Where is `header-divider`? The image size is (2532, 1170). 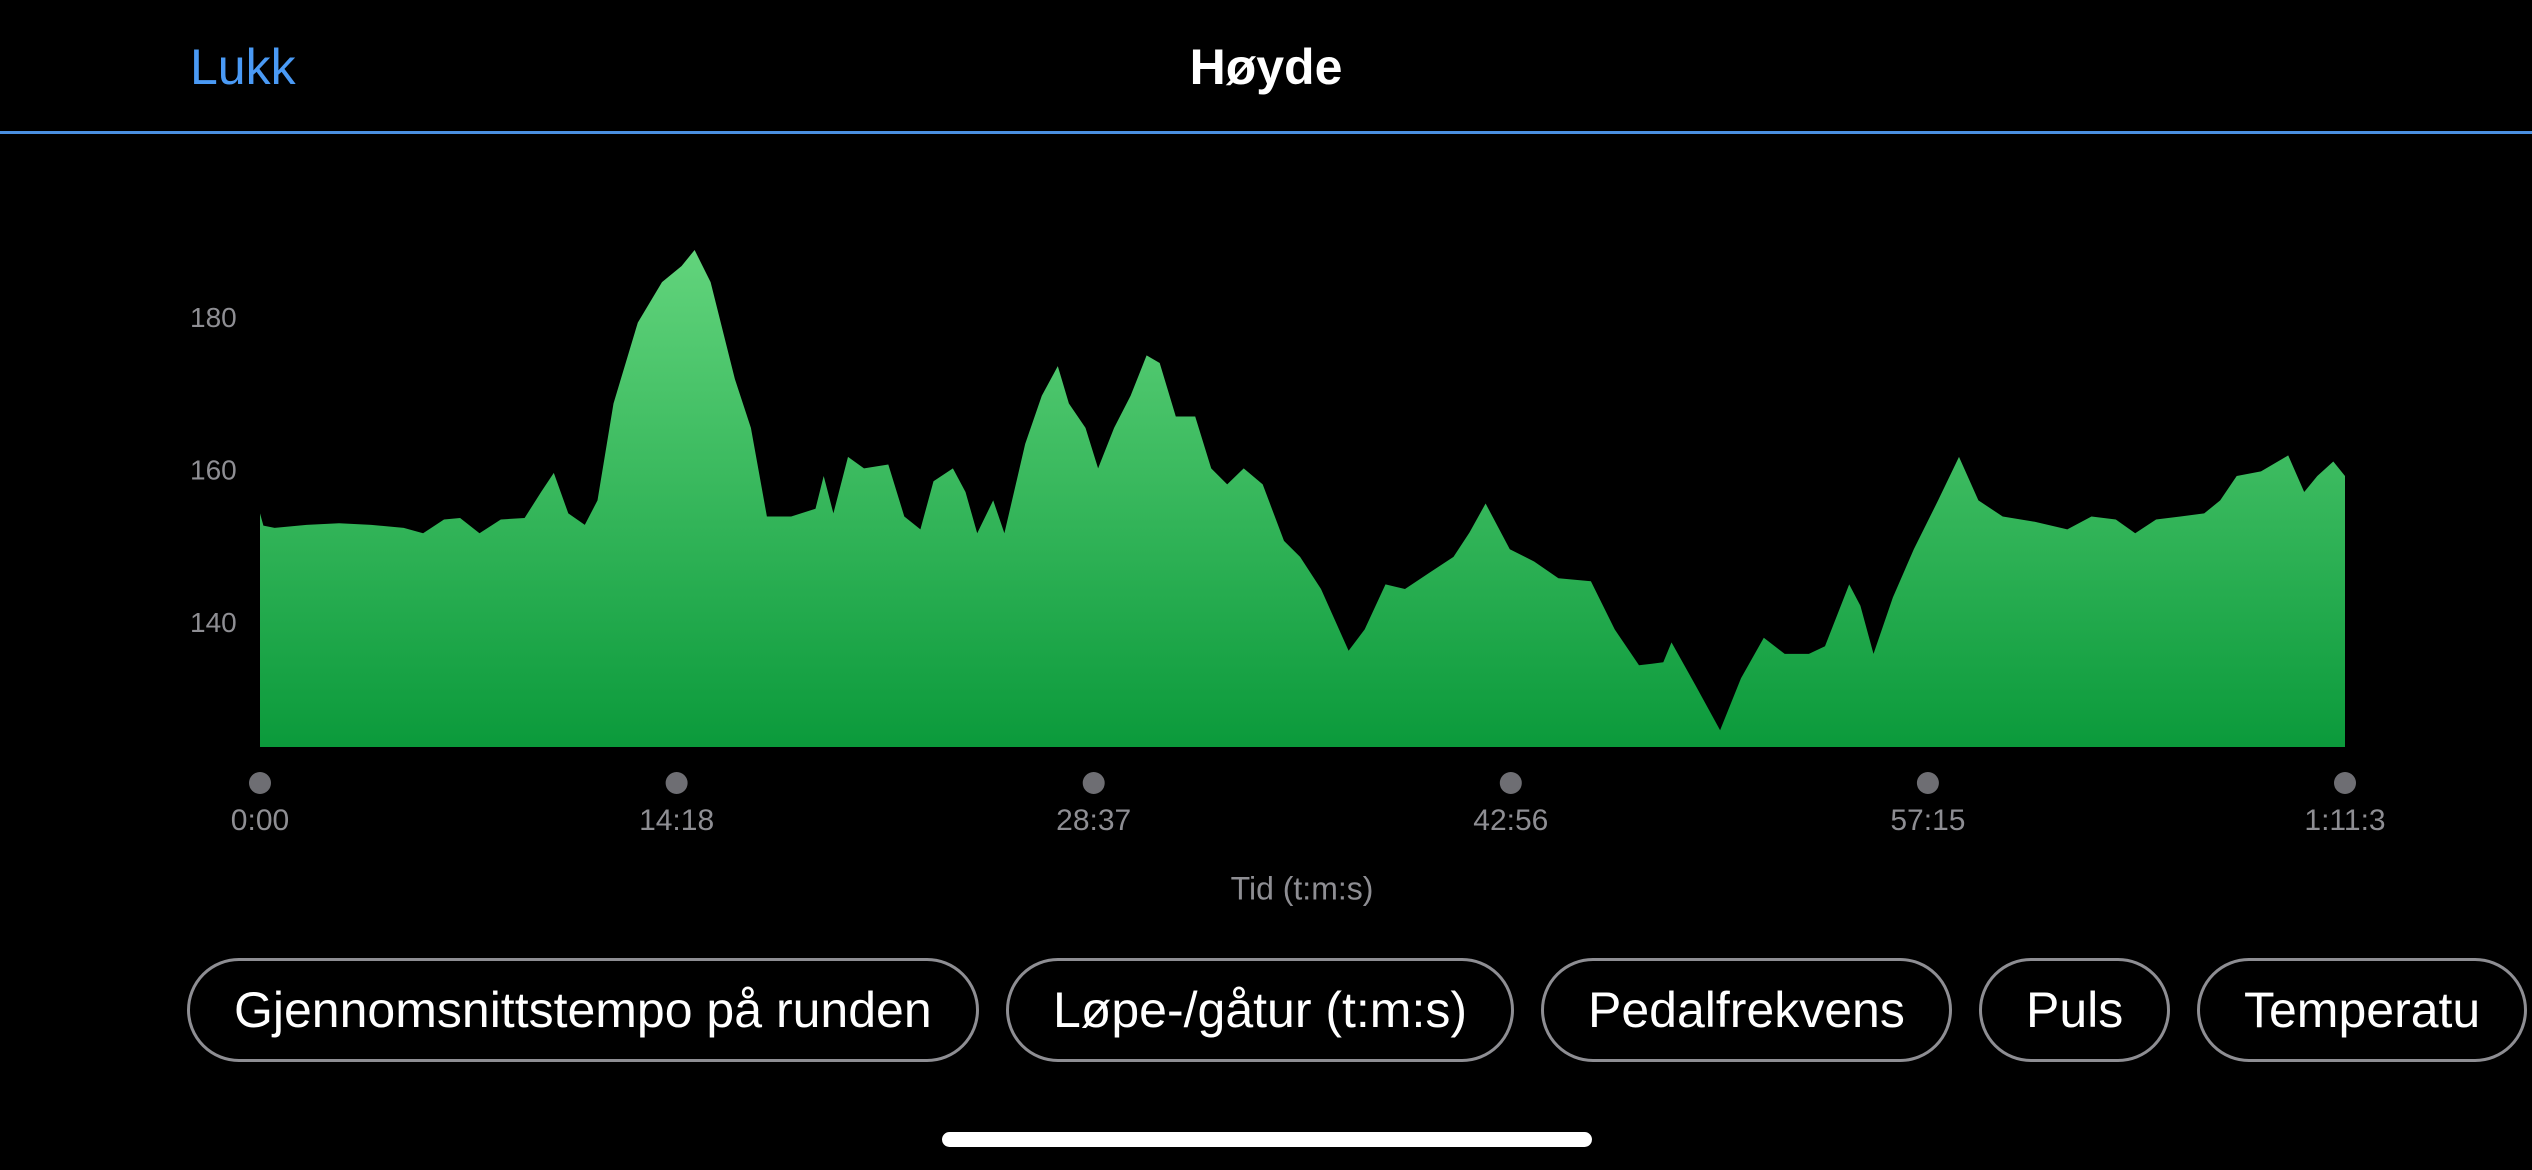 header-divider is located at coordinates (1266, 132).